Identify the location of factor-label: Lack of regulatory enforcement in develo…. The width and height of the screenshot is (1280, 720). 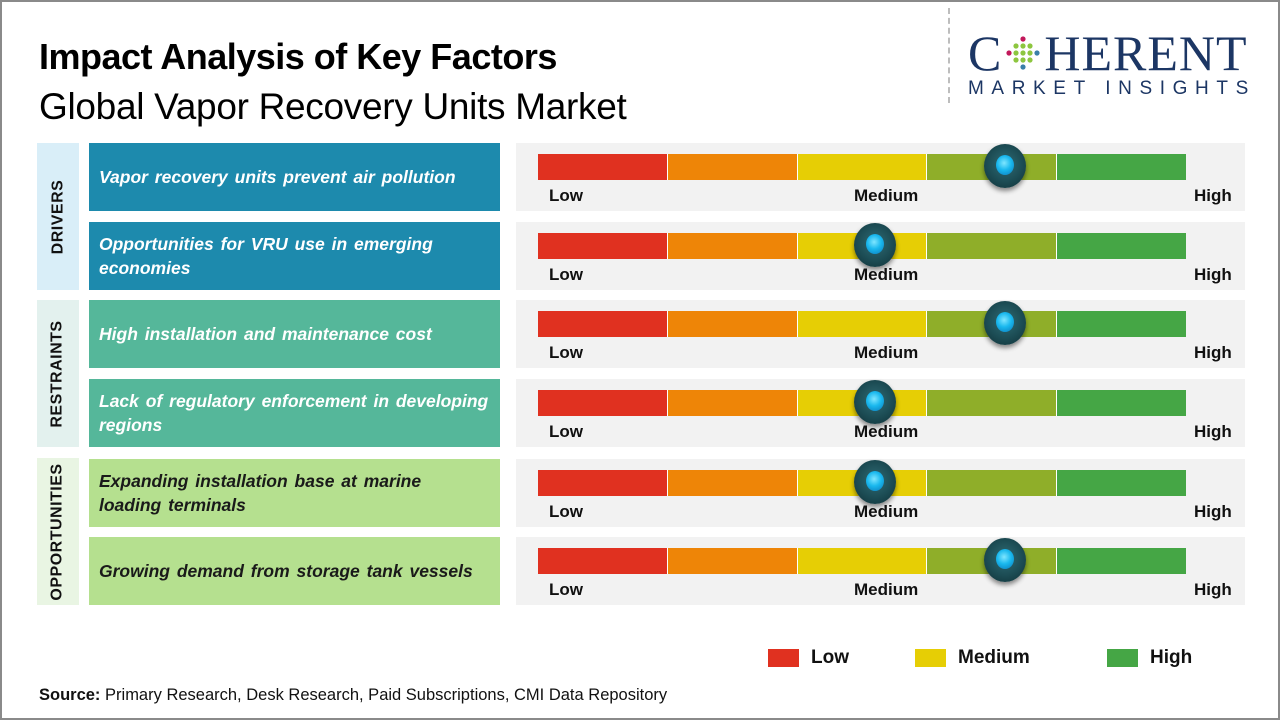
(294, 413).